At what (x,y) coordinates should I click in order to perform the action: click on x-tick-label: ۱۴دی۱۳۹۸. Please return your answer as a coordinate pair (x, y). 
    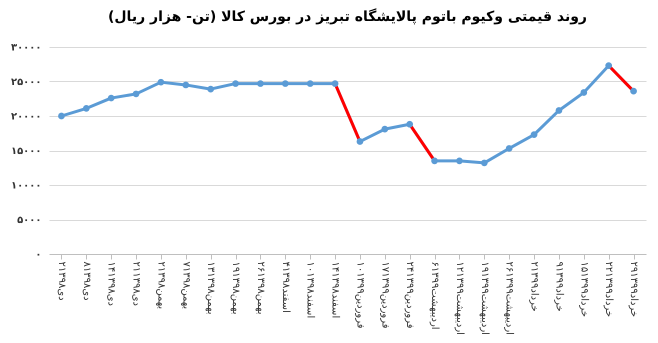
    Looking at the image, I should click on (111, 284).